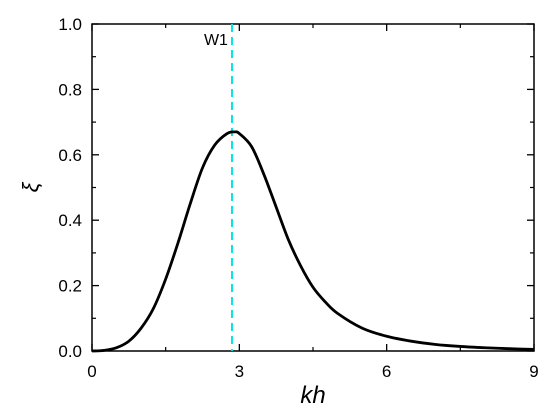 This screenshot has width=550, height=416. What do you see at coordinates (533, 371) in the screenshot?
I see `x-tick-label: 9` at bounding box center [533, 371].